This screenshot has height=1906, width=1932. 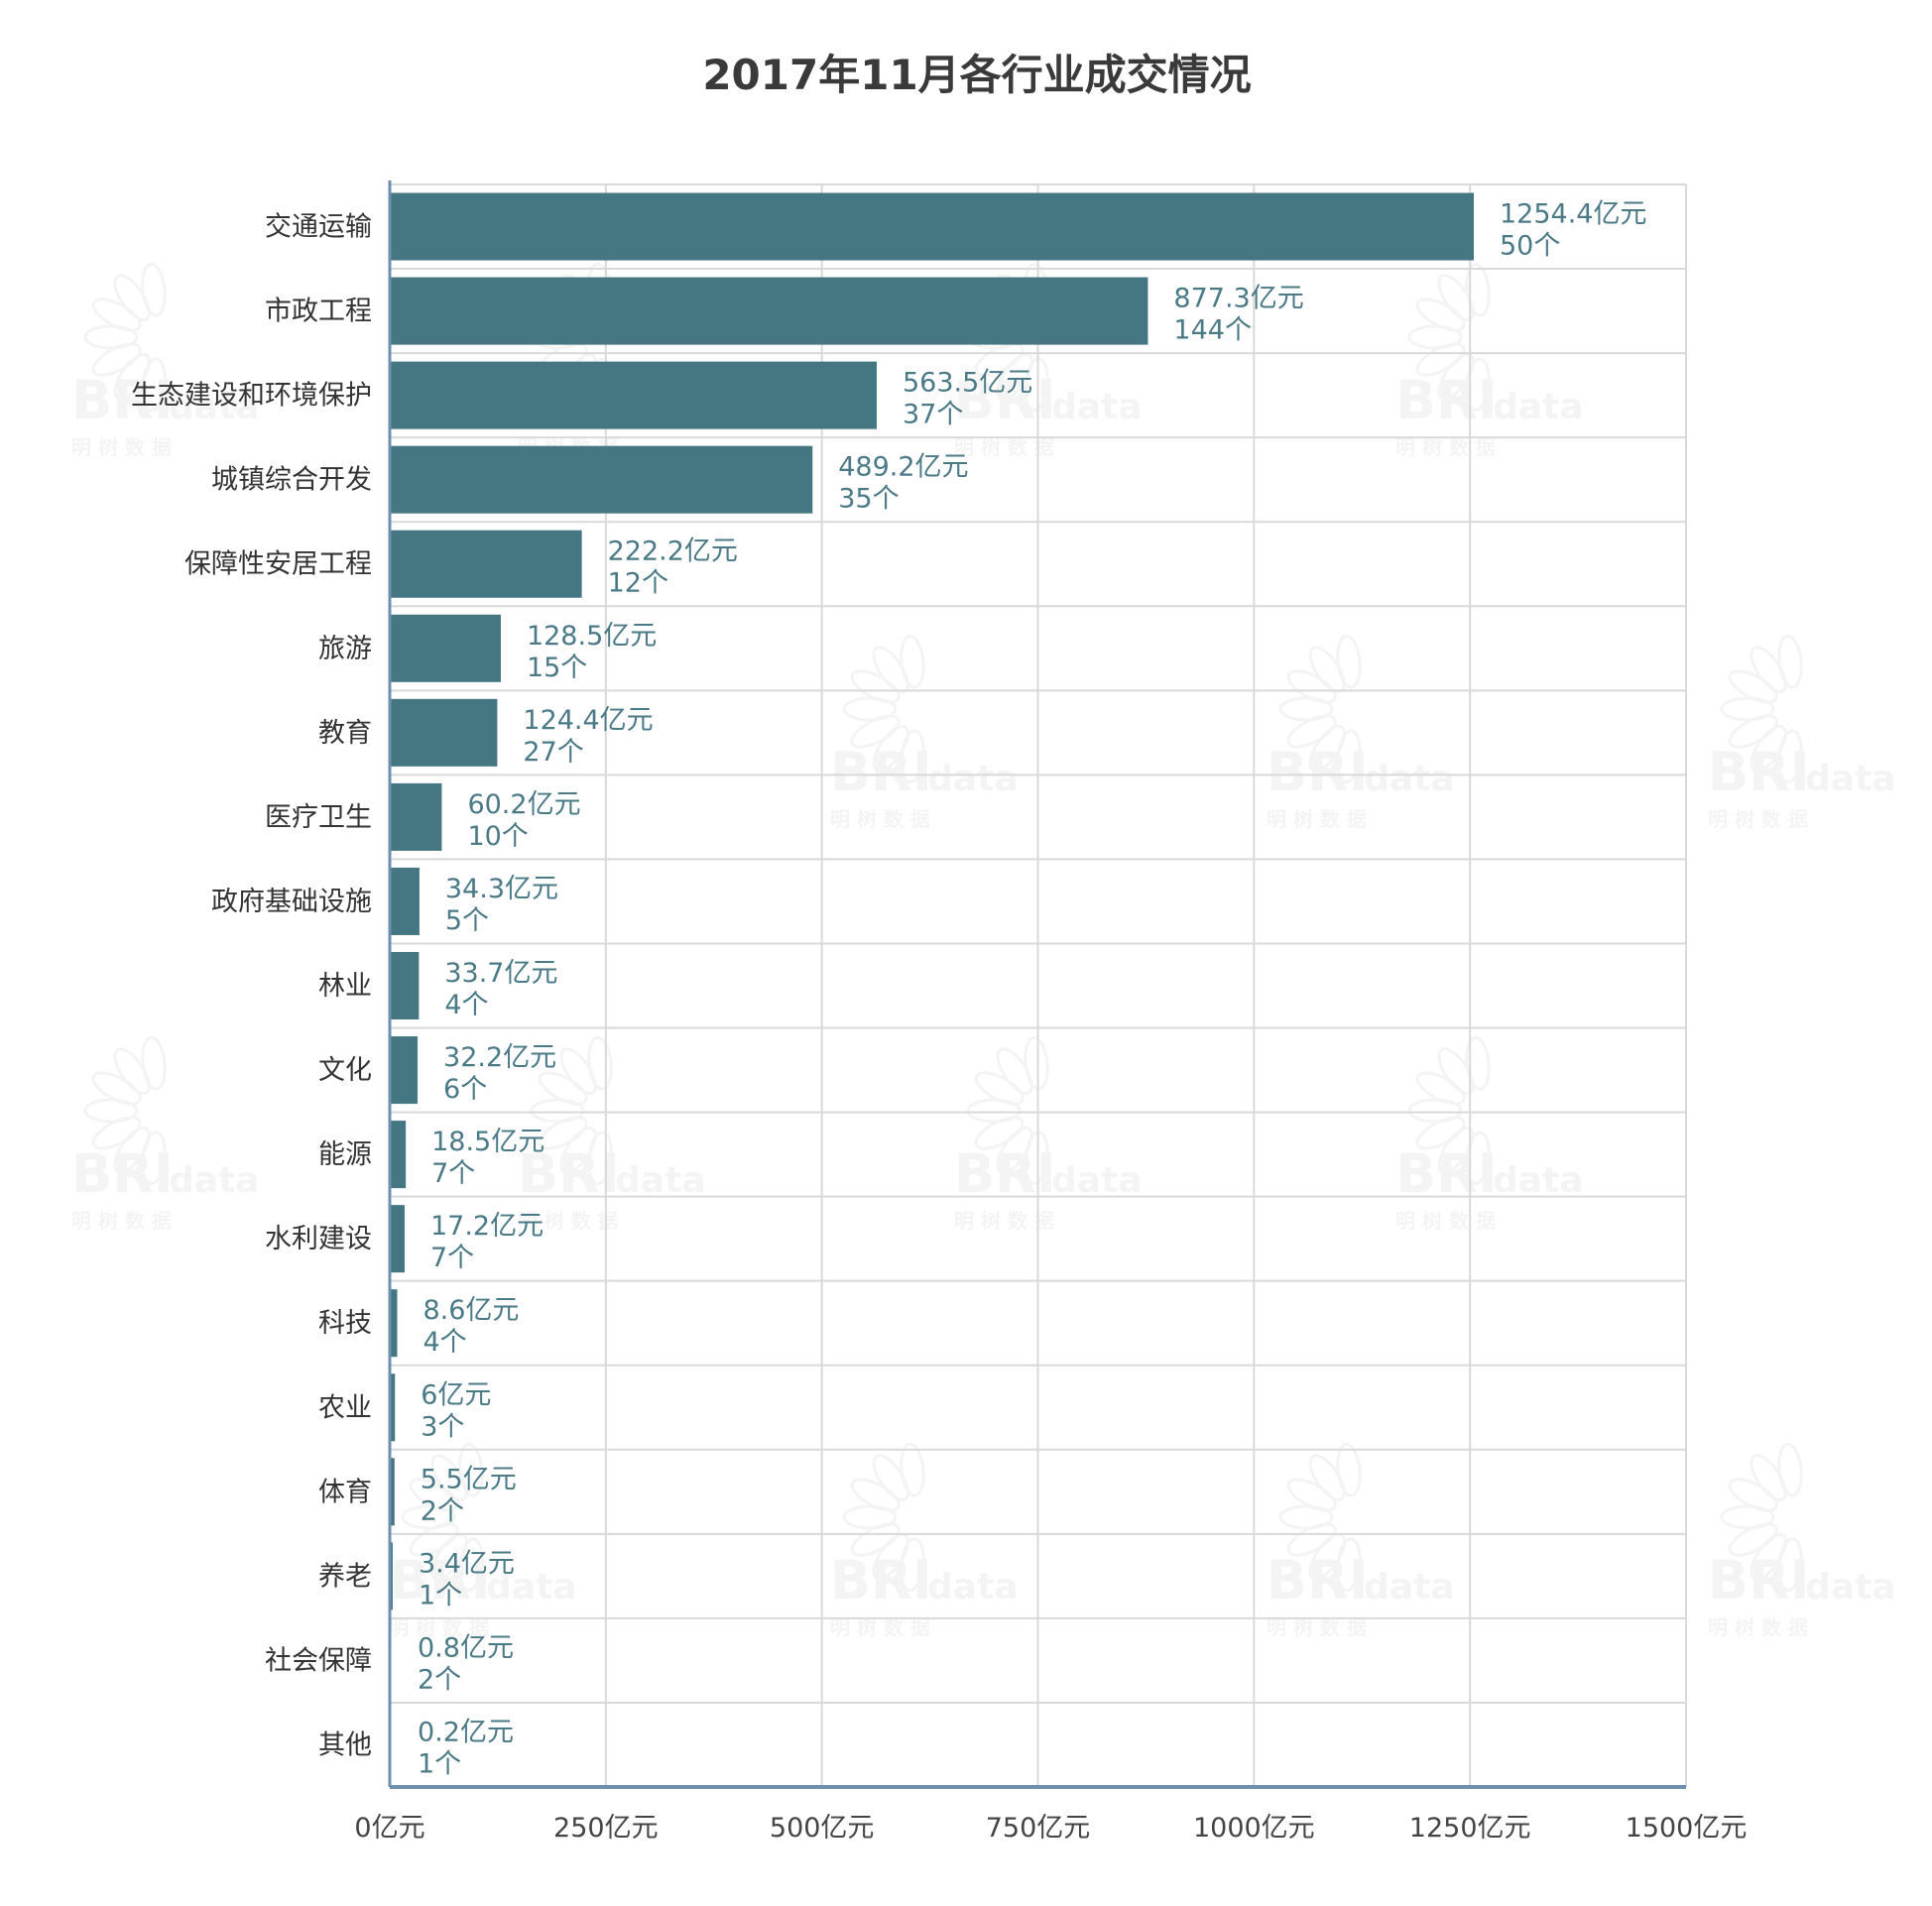 What do you see at coordinates (500, 973) in the screenshot?
I see `value-label: 33.7亿元` at bounding box center [500, 973].